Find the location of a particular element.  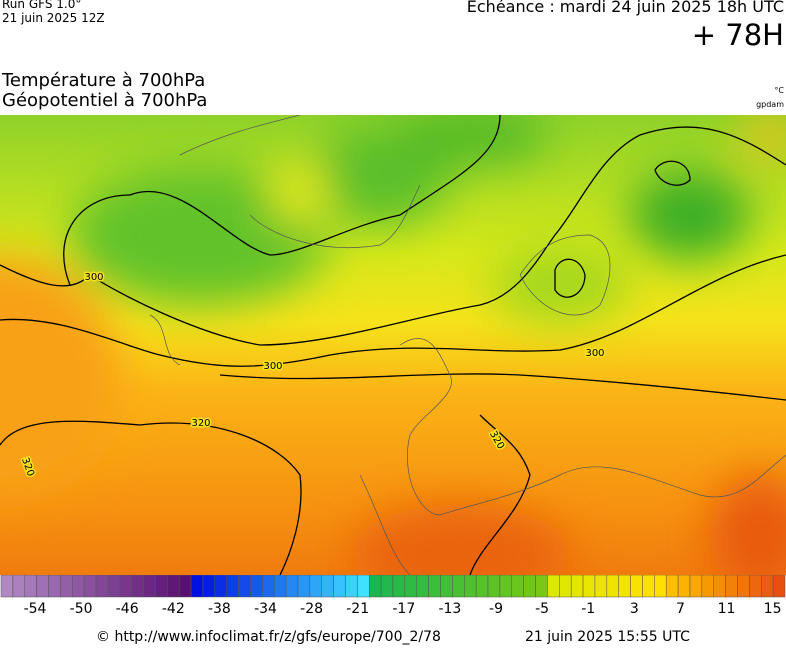

colorbar-label: -42 is located at coordinates (173, 608).